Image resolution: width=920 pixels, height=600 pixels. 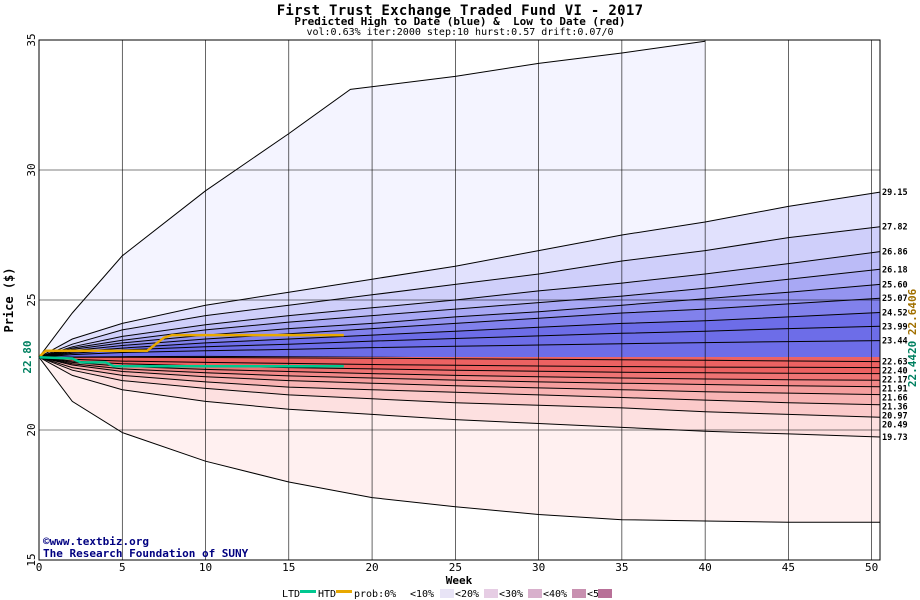 What do you see at coordinates (895, 363) in the screenshot?
I see `band-label-22.63: 22.63` at bounding box center [895, 363].